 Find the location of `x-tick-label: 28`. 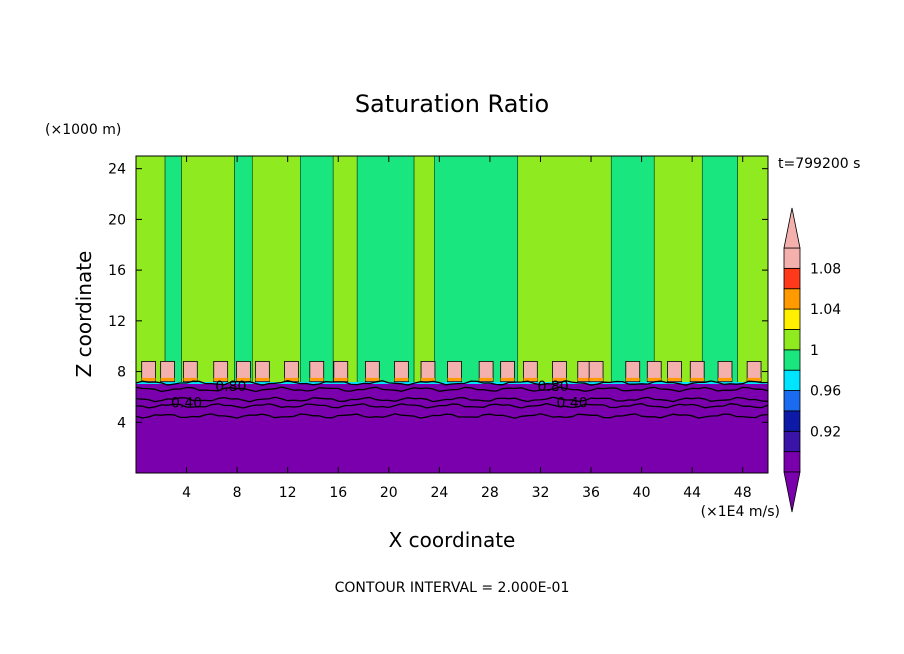

x-tick-label: 28 is located at coordinates (490, 493).